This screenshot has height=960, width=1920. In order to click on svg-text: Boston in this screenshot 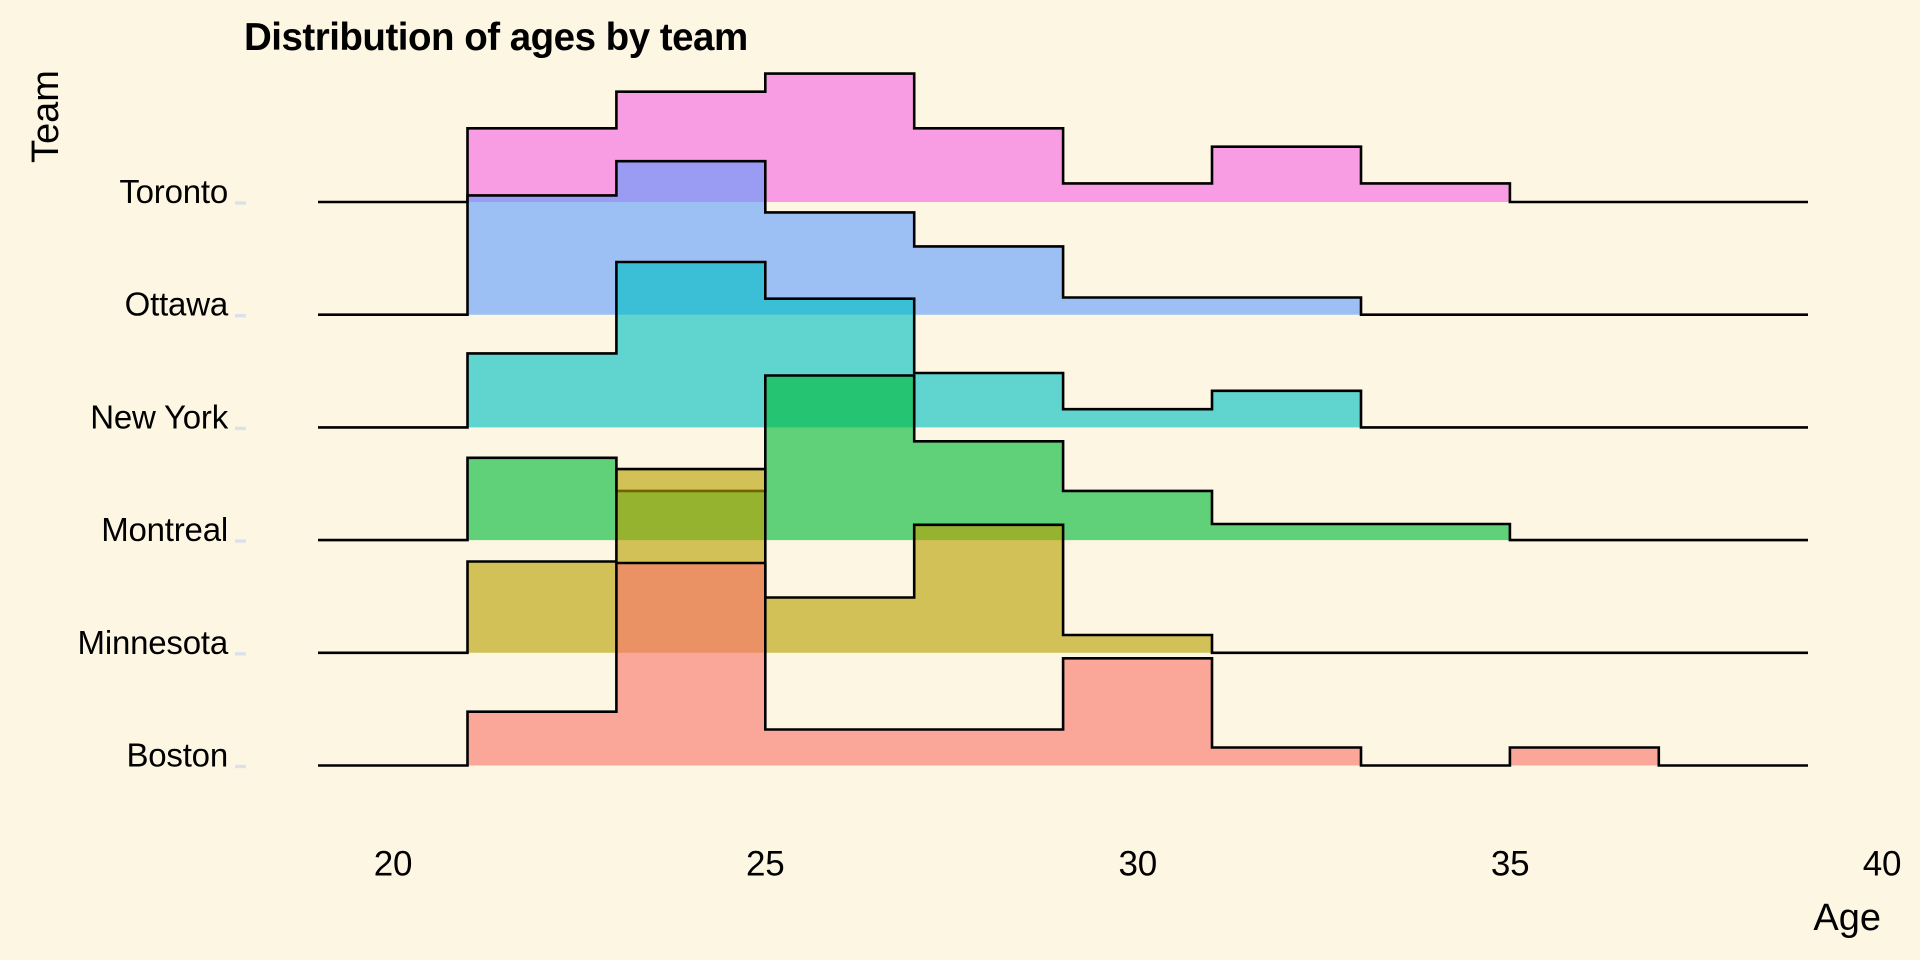, I will do `click(177, 755)`.